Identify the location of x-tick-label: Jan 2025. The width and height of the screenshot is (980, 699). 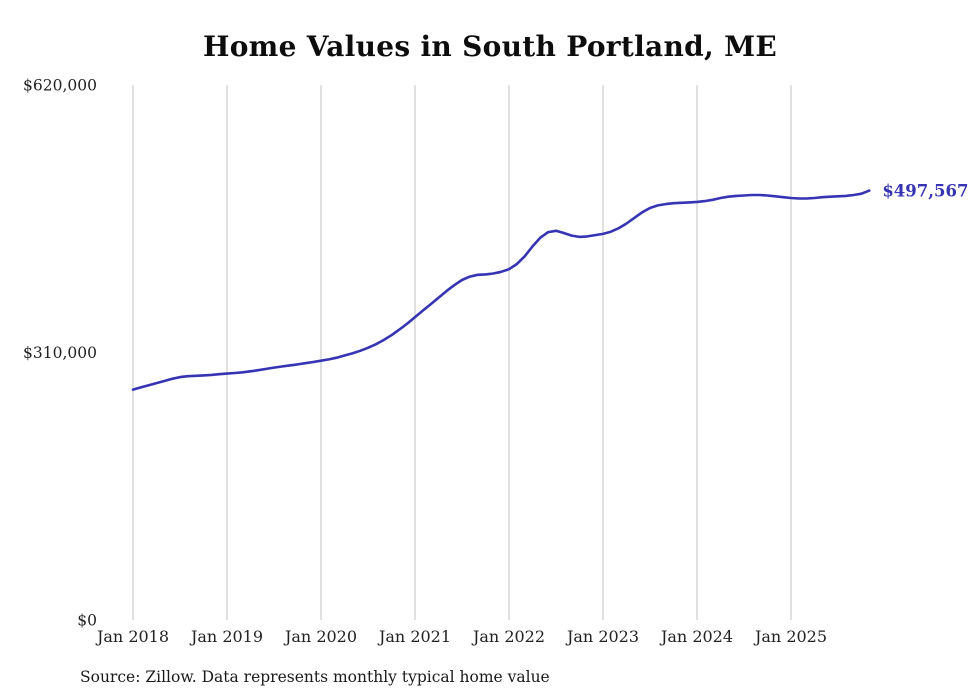
(790, 636).